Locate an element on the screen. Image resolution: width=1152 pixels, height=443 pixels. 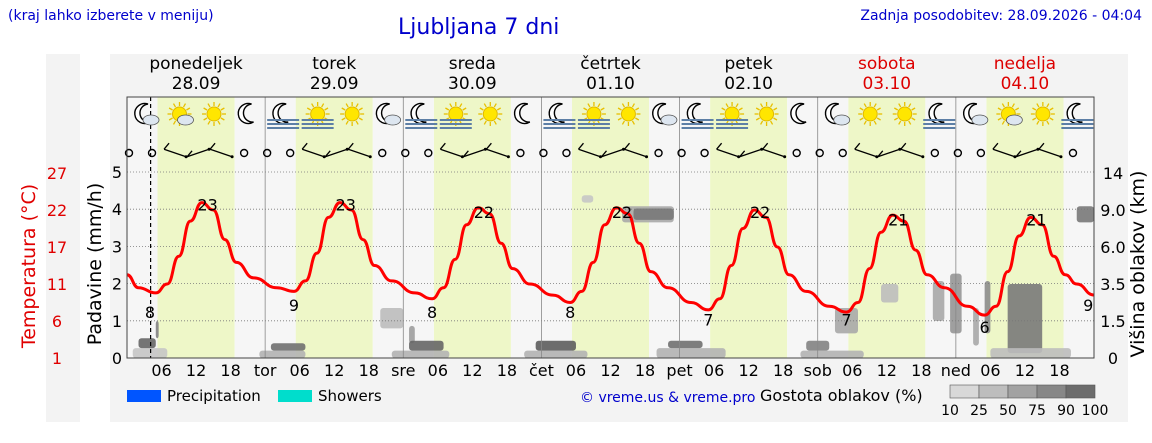
day-name: četrtek is located at coordinates (610, 64).